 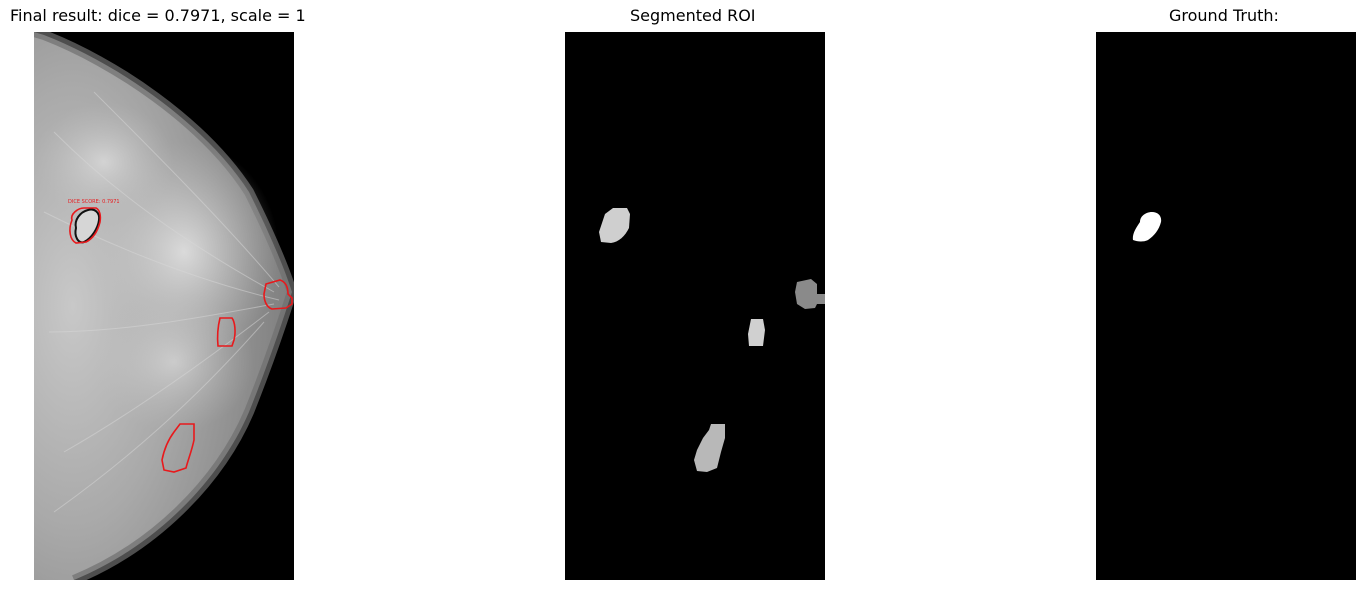 I want to click on ground-truth-title: Ground Truth:, so click(x=1224, y=15).